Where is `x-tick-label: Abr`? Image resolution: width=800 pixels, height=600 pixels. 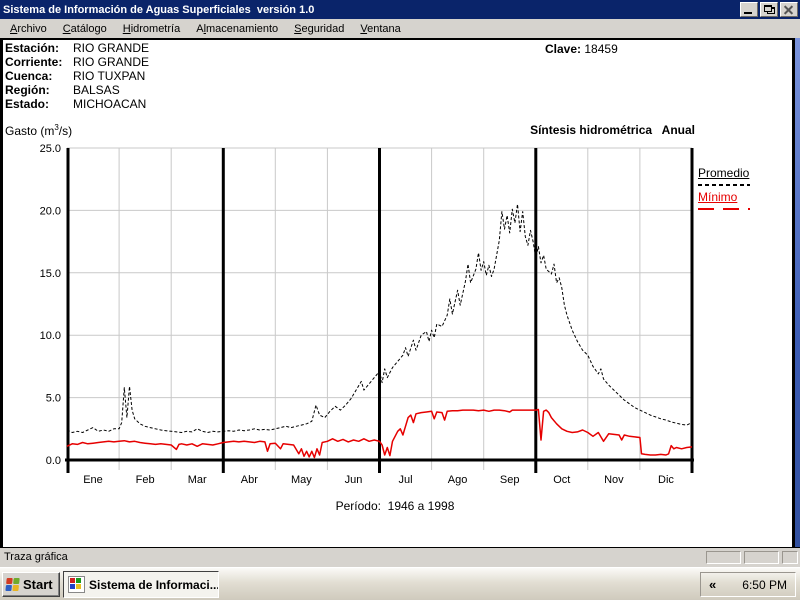 x-tick-label: Abr is located at coordinates (249, 480).